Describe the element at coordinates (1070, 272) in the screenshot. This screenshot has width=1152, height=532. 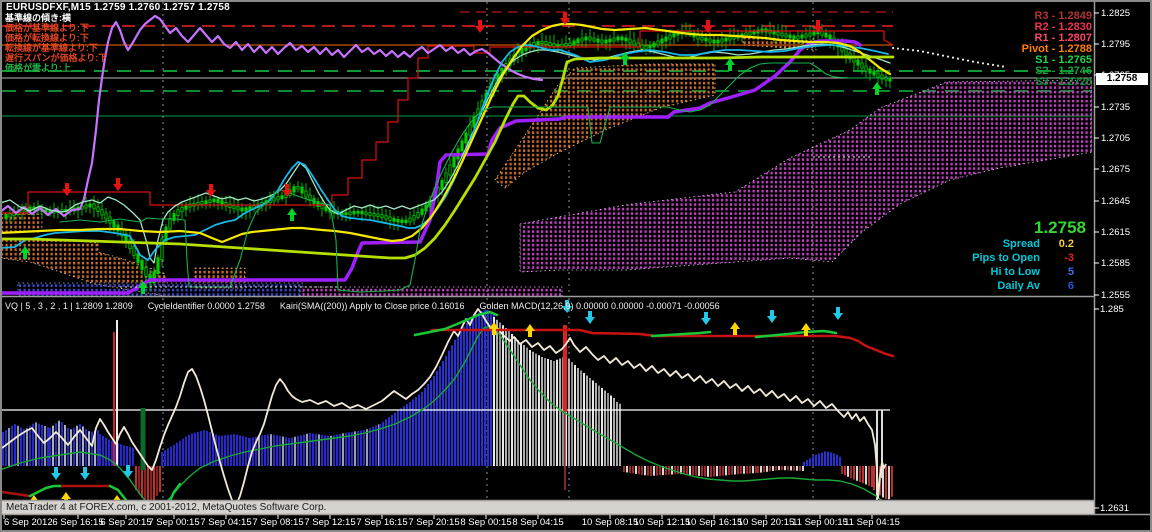
I see `info-value: 5` at that location.